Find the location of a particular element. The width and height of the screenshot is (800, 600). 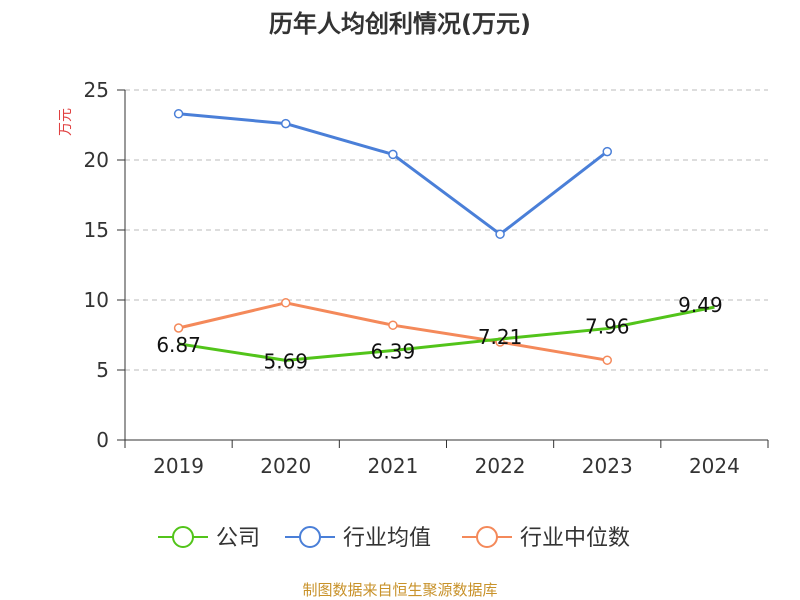

x-tick-label: 2024 is located at coordinates (714, 466).